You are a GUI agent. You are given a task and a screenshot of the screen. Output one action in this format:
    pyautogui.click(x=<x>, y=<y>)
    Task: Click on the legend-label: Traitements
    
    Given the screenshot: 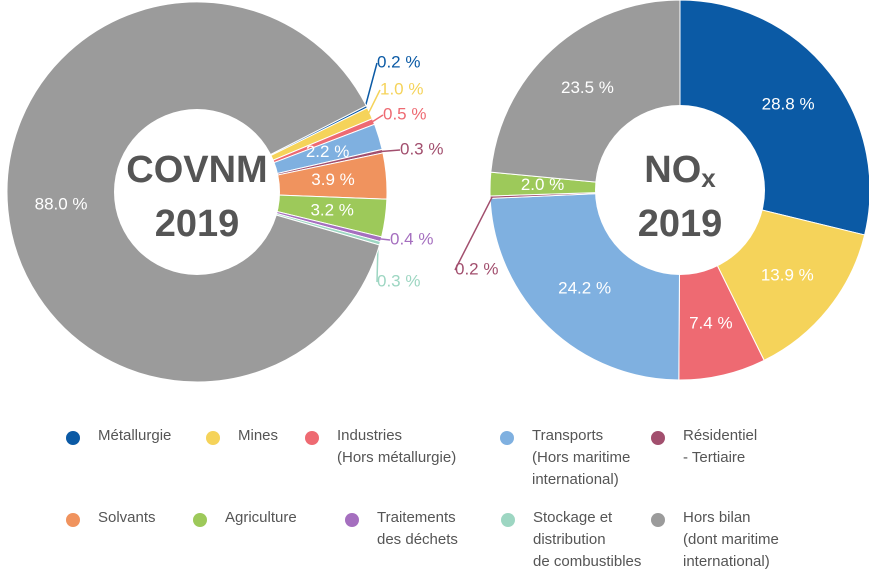 What is the action you would take?
    pyautogui.click(x=416, y=517)
    